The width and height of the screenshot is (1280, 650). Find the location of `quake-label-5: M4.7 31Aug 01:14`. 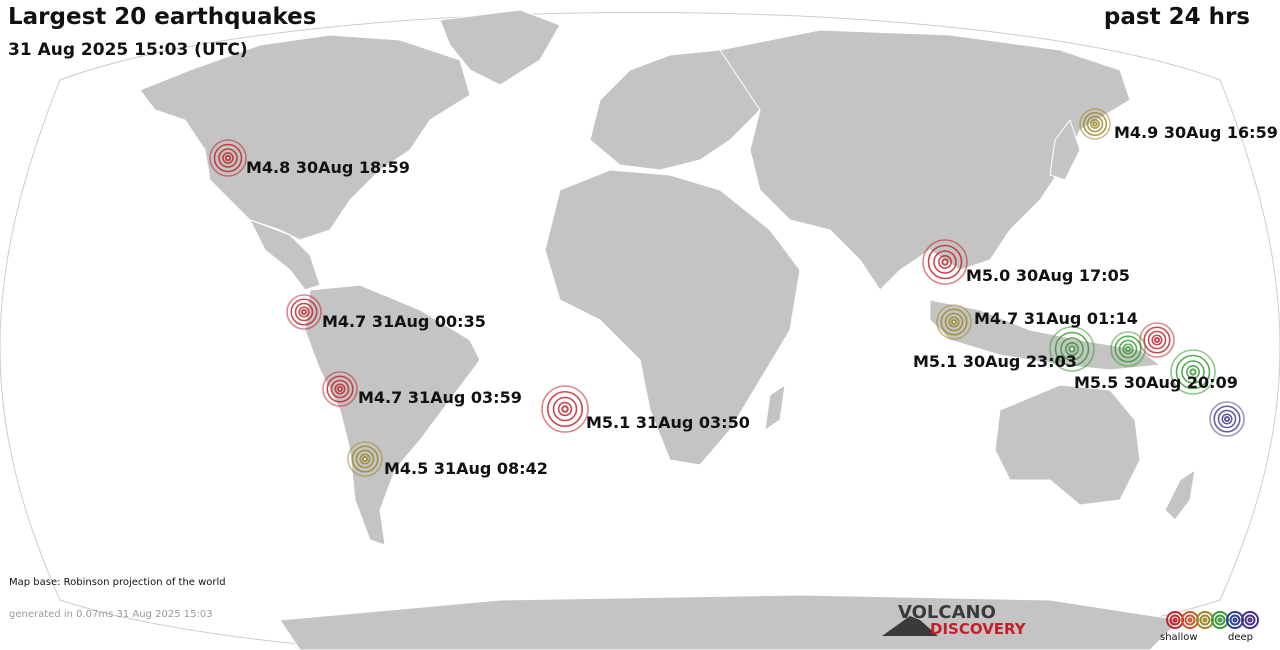

quake-label-5: M4.7 31Aug 01:14 is located at coordinates (1056, 318).